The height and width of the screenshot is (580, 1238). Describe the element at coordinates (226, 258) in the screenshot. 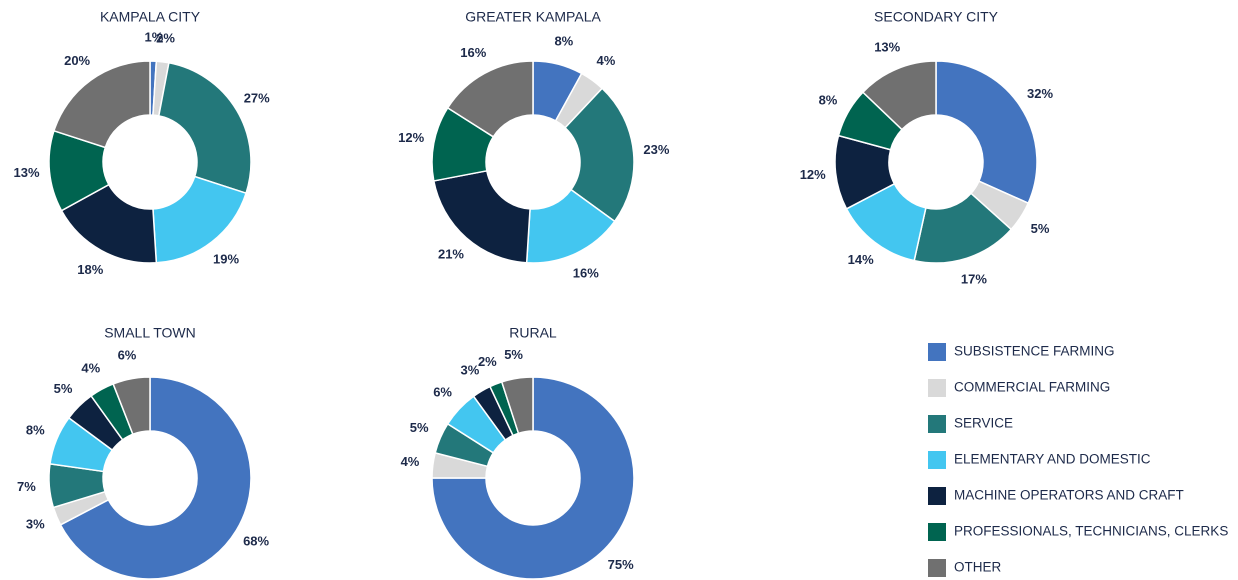

I see `data-label: 19%` at that location.